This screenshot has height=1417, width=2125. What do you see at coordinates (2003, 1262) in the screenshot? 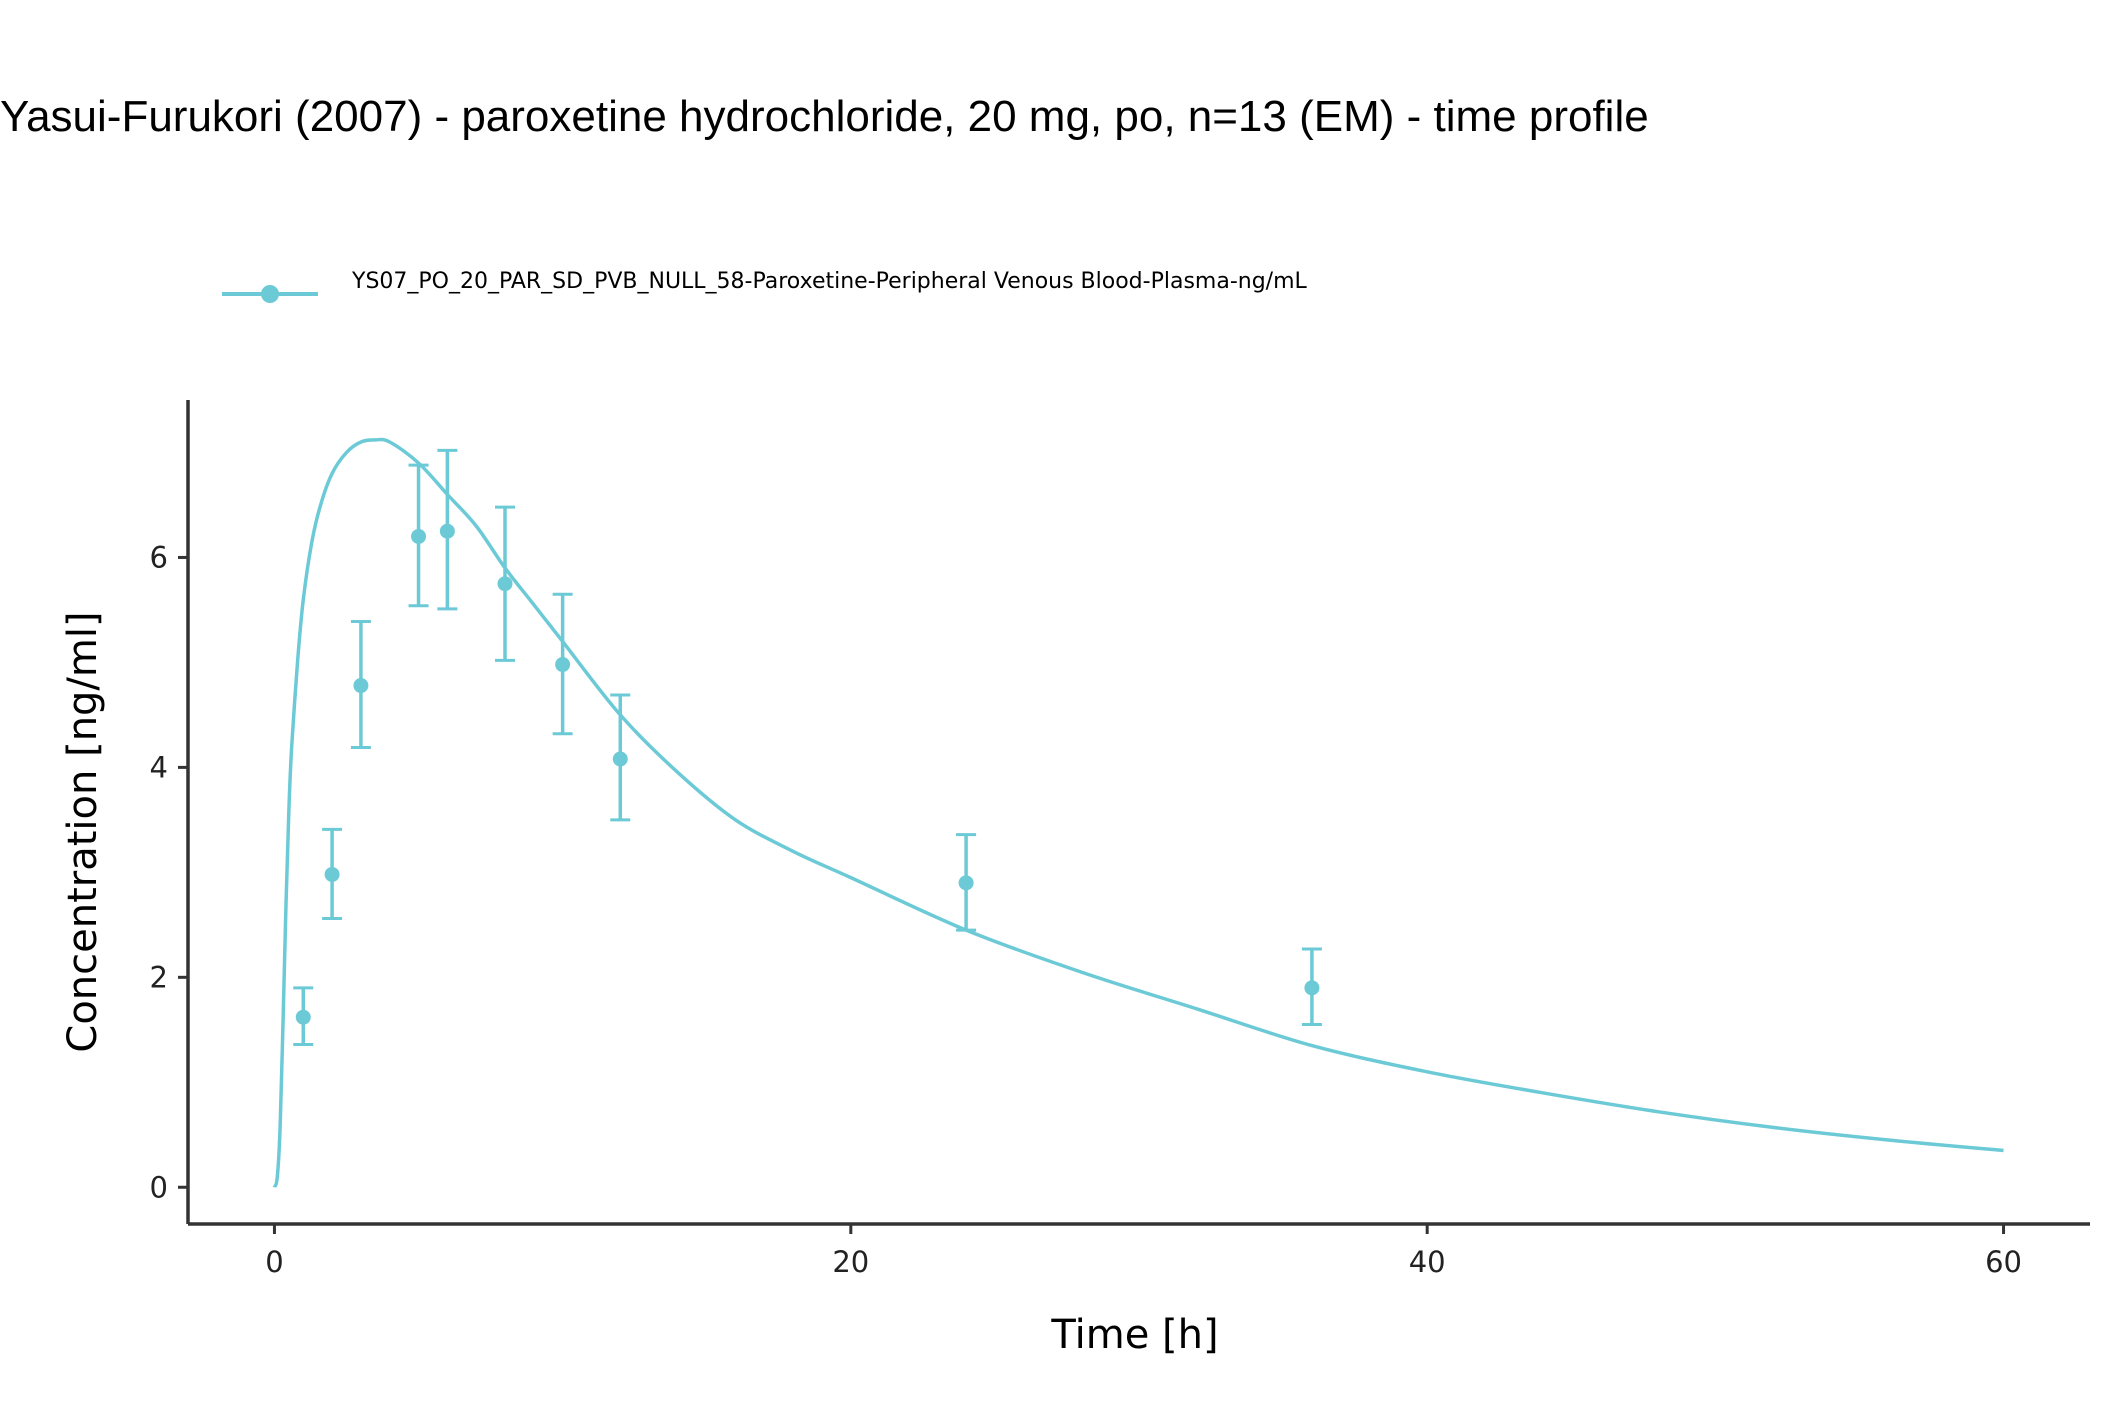
I see `x-tick-label: 60` at bounding box center [2003, 1262].